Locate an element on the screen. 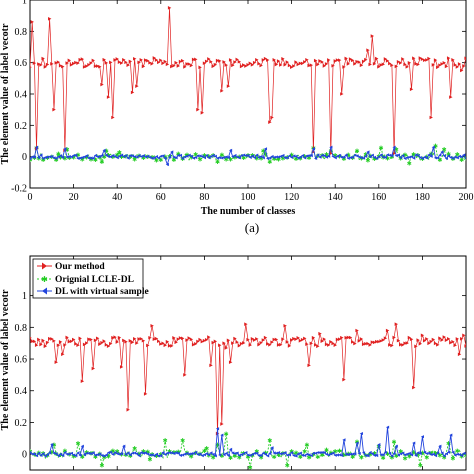 The width and height of the screenshot is (474, 474). x-tick-label: 200 is located at coordinates (466, 197).